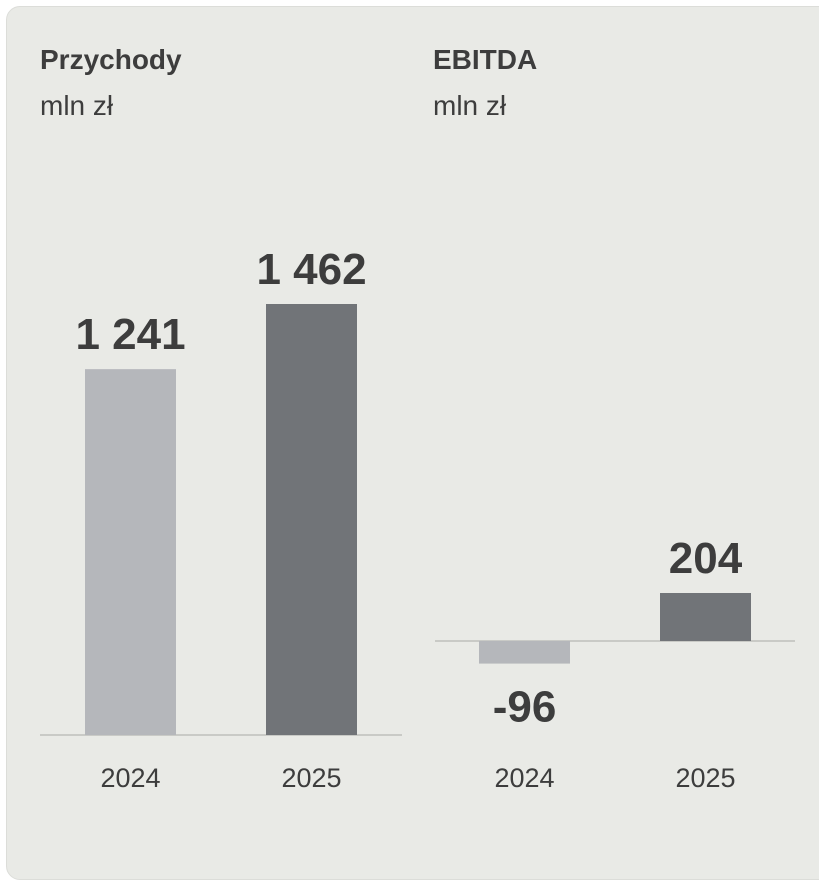 The image size is (819, 881). What do you see at coordinates (485, 59) in the screenshot?
I see `ebitda-title: EBITDA` at bounding box center [485, 59].